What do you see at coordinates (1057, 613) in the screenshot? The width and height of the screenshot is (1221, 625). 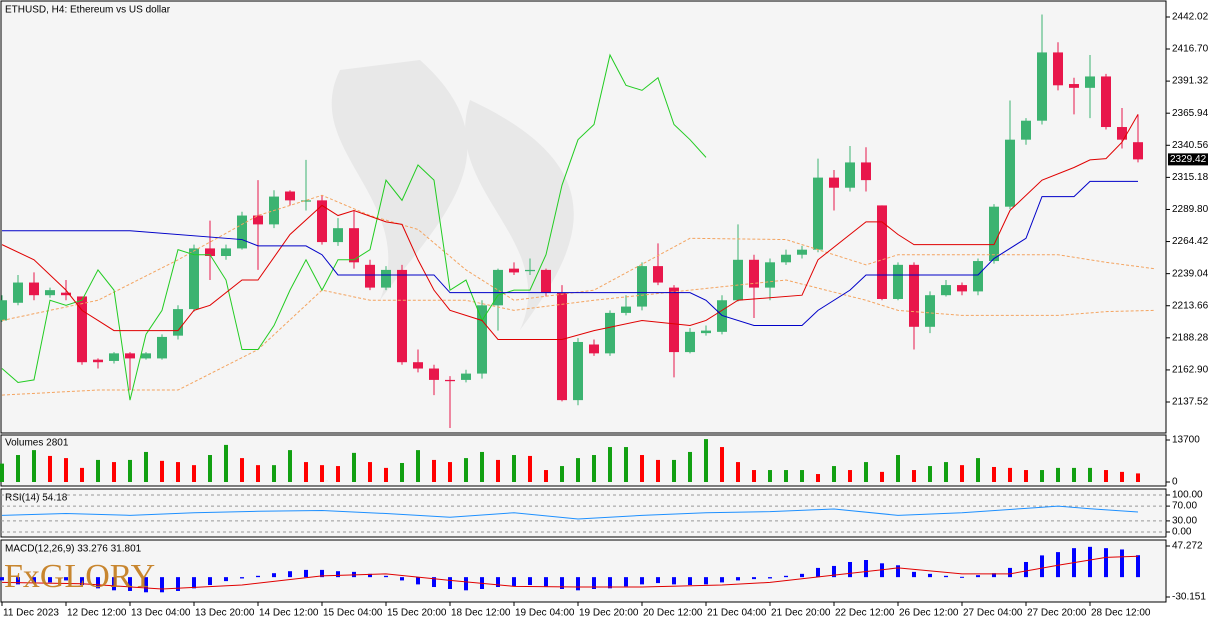 I see `x-tick-label: 27 Dec 20:00` at bounding box center [1057, 613].